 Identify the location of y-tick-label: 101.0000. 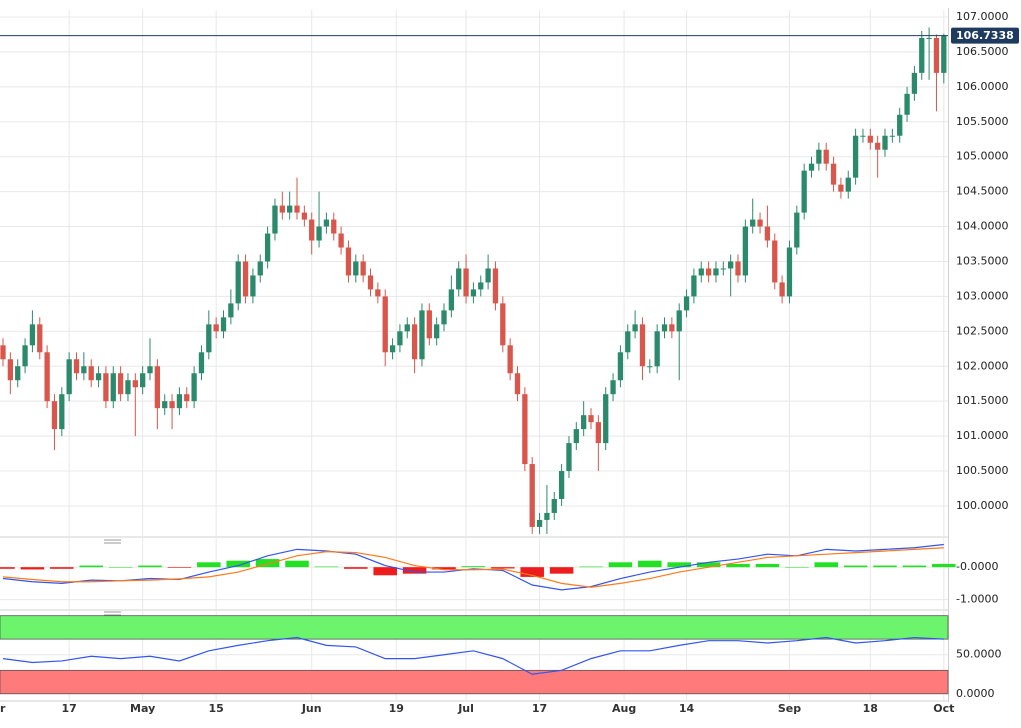
(982, 435).